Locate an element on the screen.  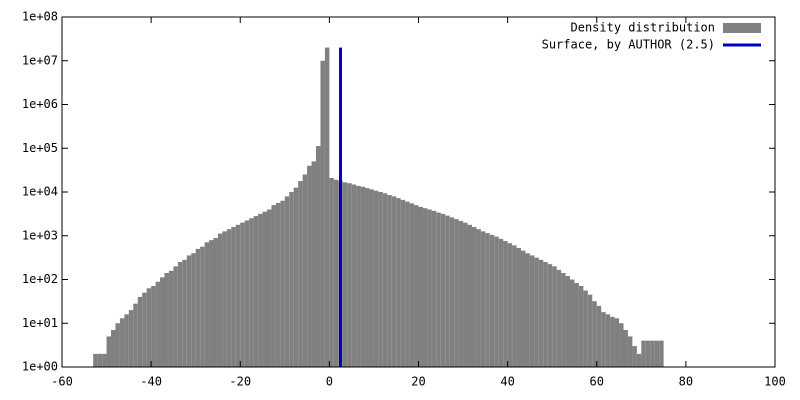
y-tick-label: 1e+07 is located at coordinates (40, 60).